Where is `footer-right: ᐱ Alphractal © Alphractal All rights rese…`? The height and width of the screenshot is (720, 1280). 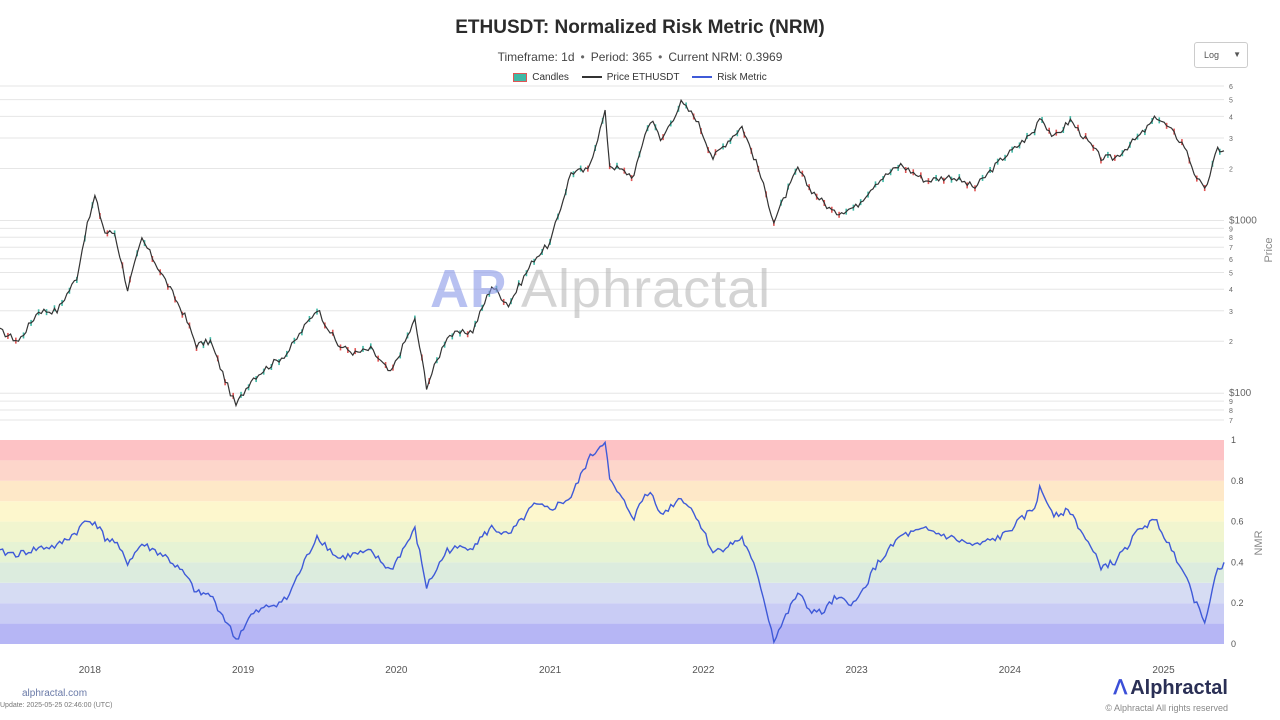 footer-right: ᐱ Alphractal © Alphractal All rights rese… is located at coordinates (1166, 694).